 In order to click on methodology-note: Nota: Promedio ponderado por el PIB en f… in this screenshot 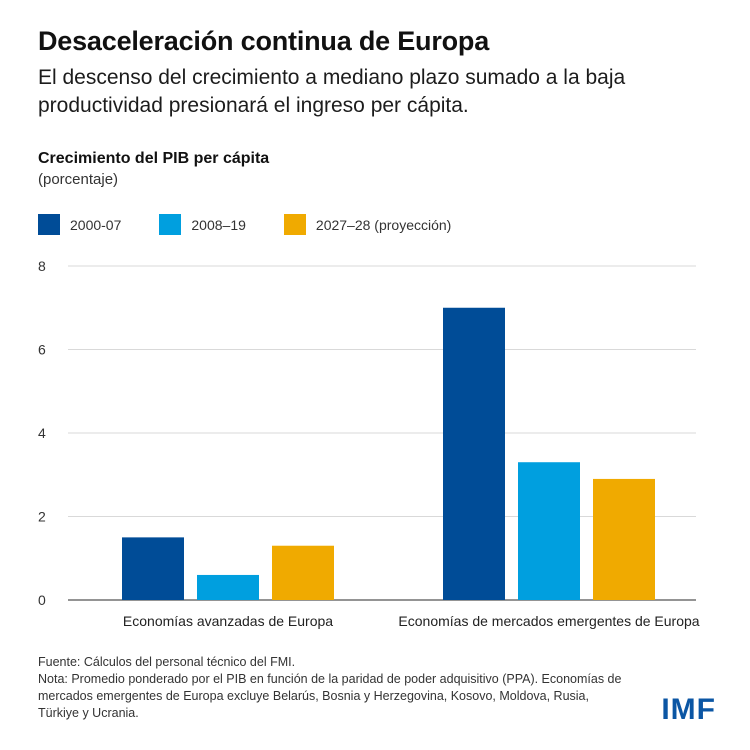, I will do `click(330, 696)`.